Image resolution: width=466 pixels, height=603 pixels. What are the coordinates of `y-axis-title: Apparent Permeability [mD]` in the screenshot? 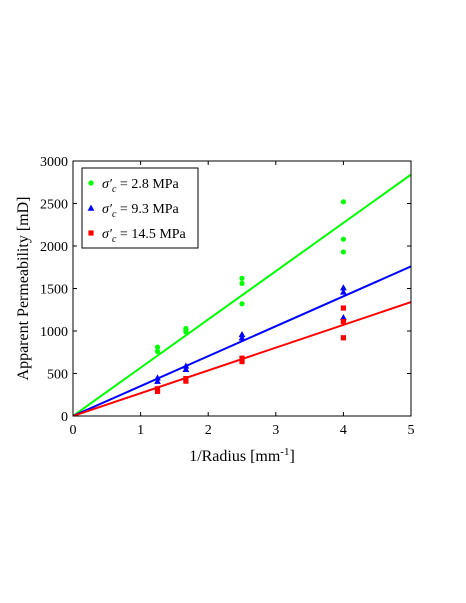 It's located at (23, 289).